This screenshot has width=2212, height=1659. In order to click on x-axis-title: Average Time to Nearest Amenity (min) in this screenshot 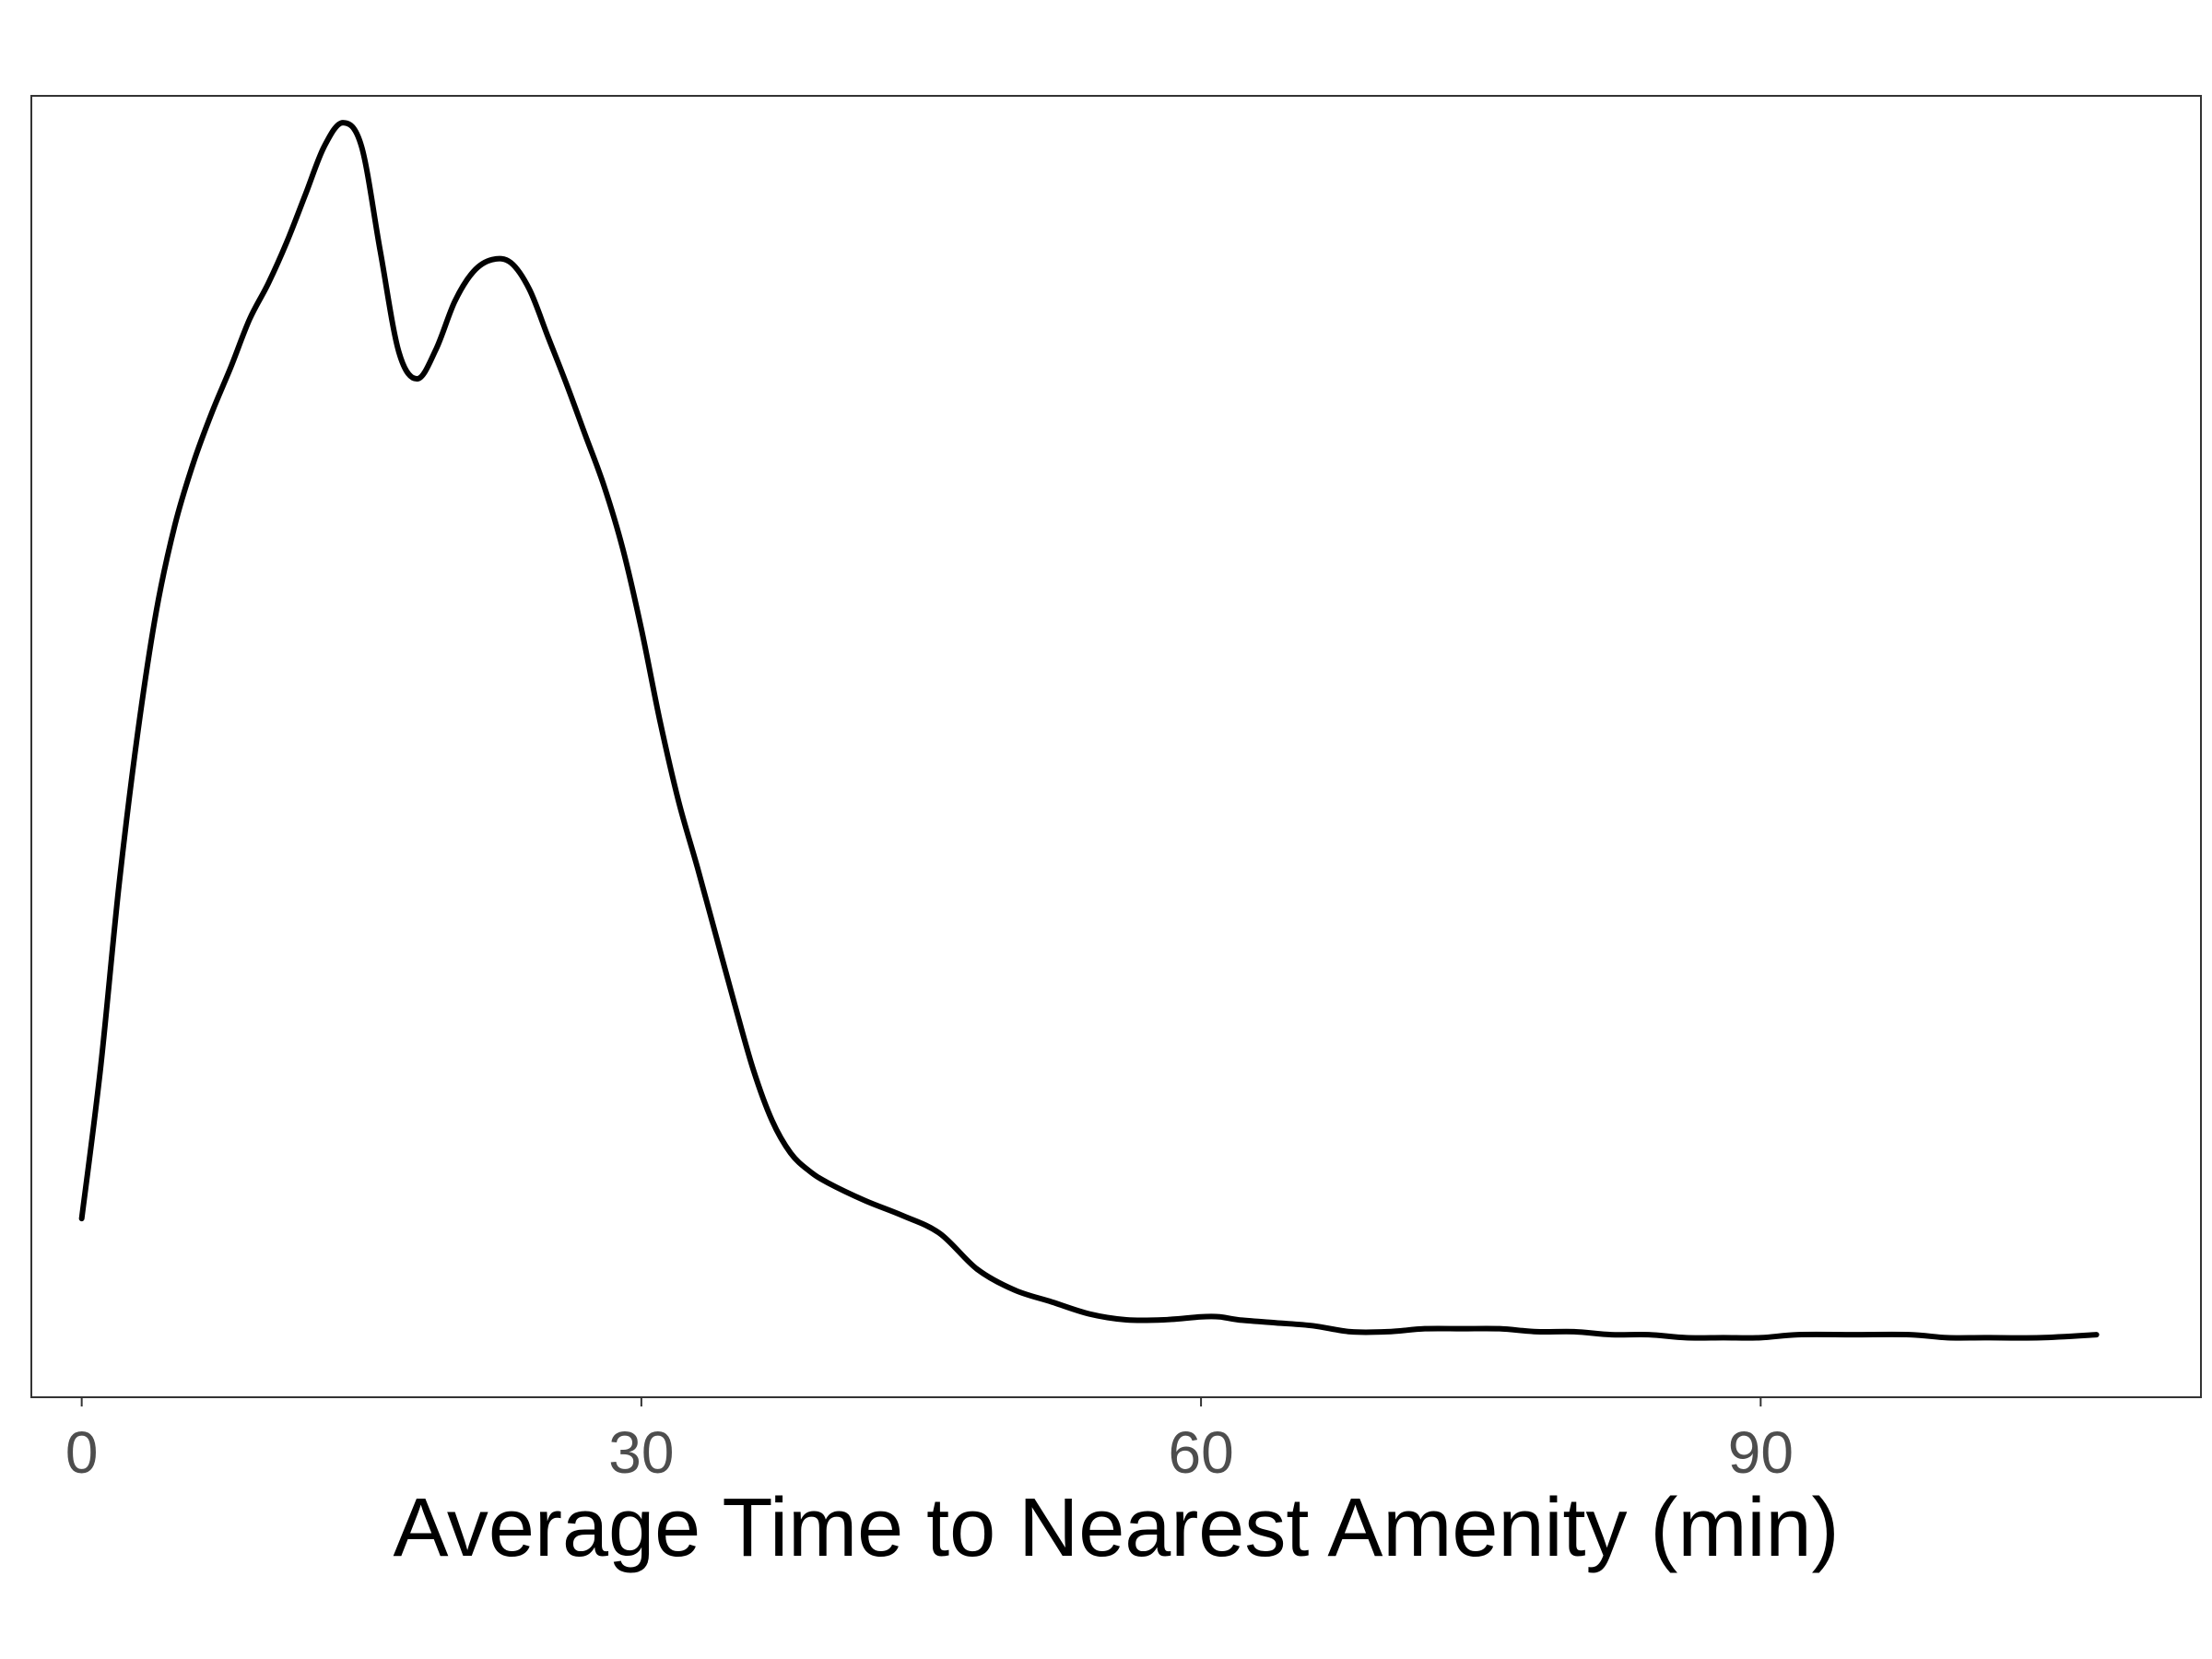, I will do `click(1117, 1528)`.